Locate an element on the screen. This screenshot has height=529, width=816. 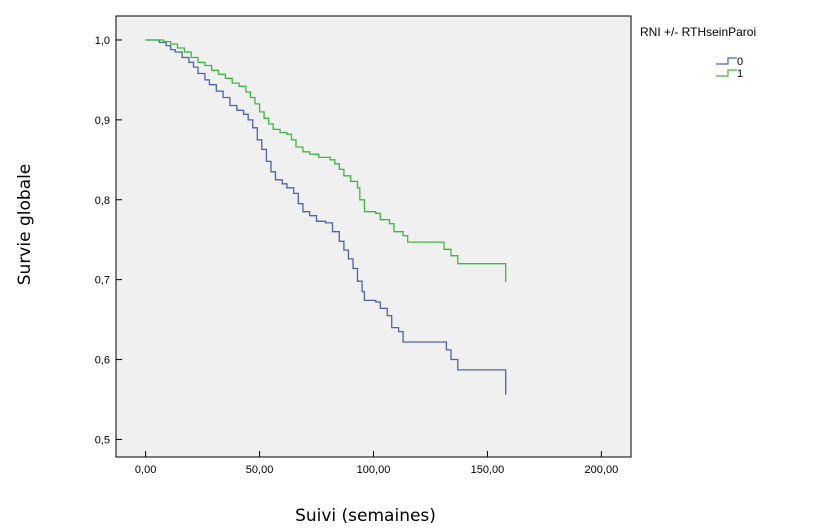
x-axis: 0,00 50,00 100,00 150,00 200,00 is located at coordinates (376, 463).